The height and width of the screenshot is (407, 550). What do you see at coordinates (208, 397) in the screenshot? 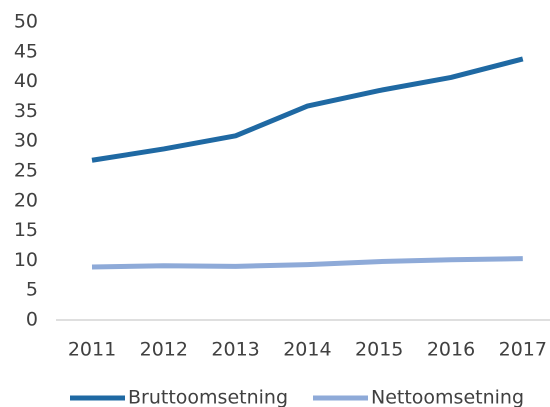
I see `legend-label: Bruttoomsetning` at bounding box center [208, 397].